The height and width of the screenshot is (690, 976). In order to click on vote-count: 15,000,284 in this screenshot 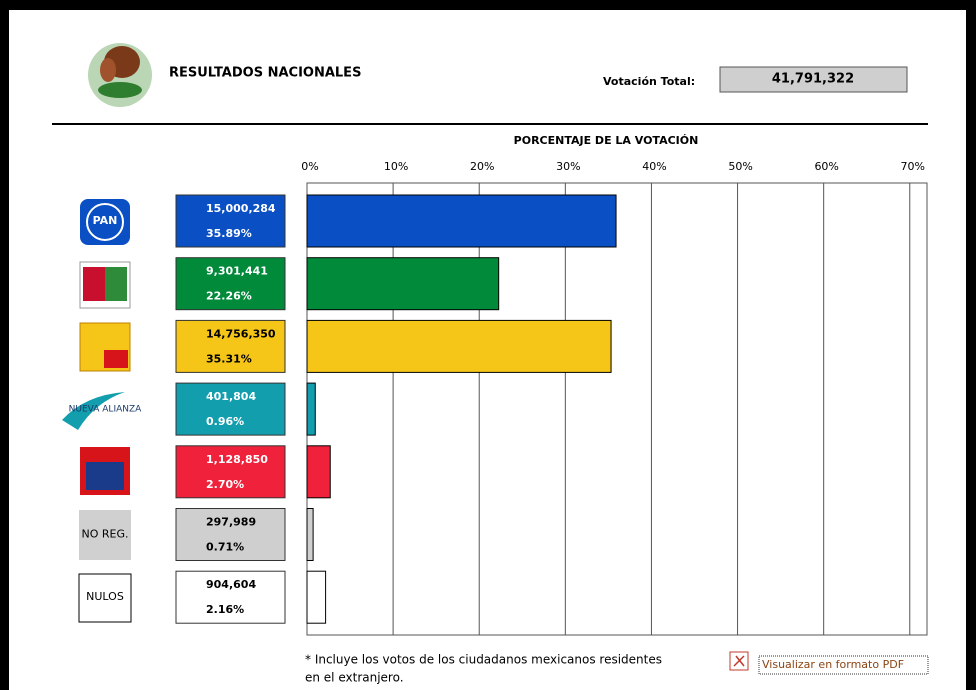, I will do `click(241, 208)`.